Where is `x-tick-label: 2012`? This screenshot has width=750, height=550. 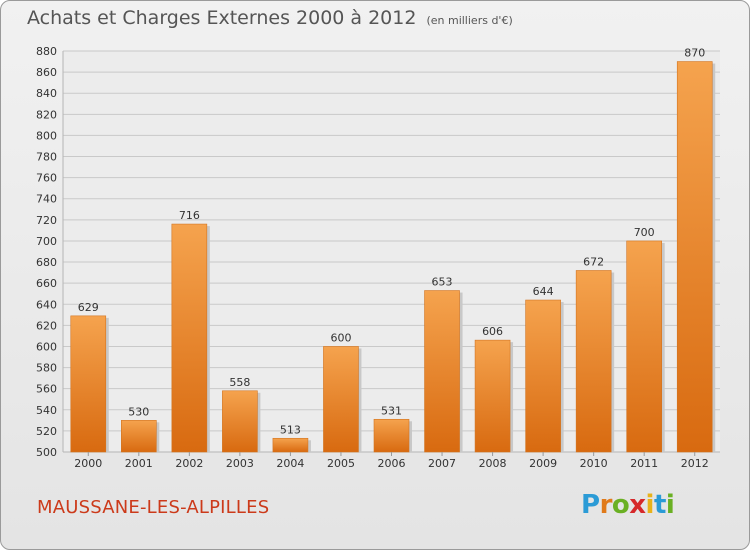 x-tick-label: 2012 is located at coordinates (695, 463).